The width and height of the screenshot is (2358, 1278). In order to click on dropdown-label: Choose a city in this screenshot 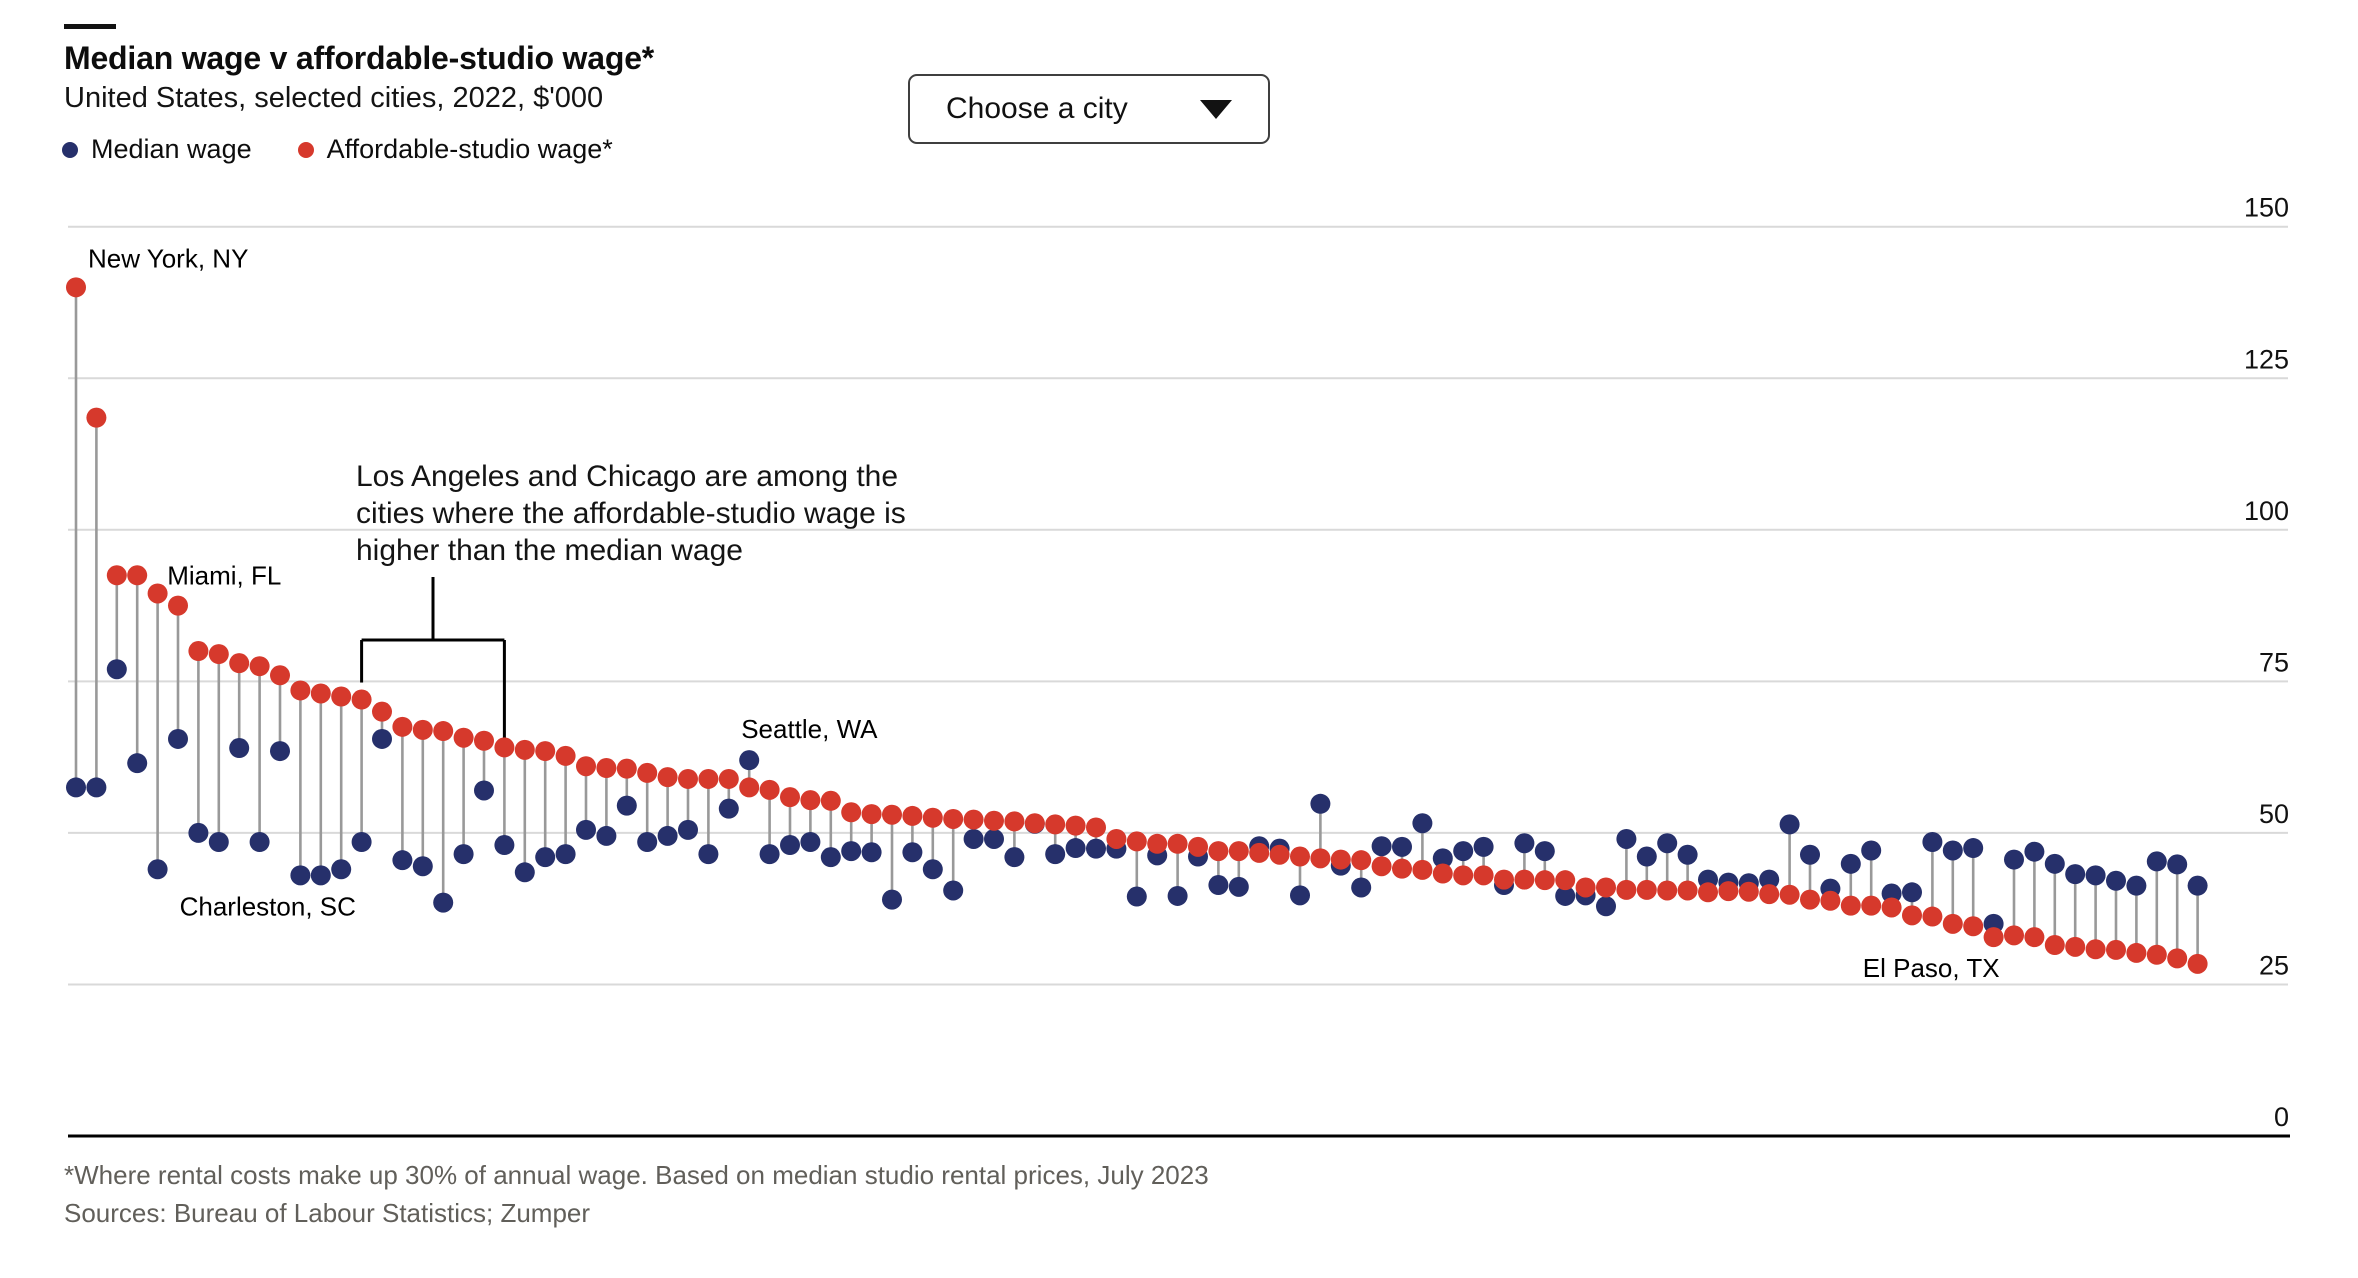, I will do `click(1037, 108)`.